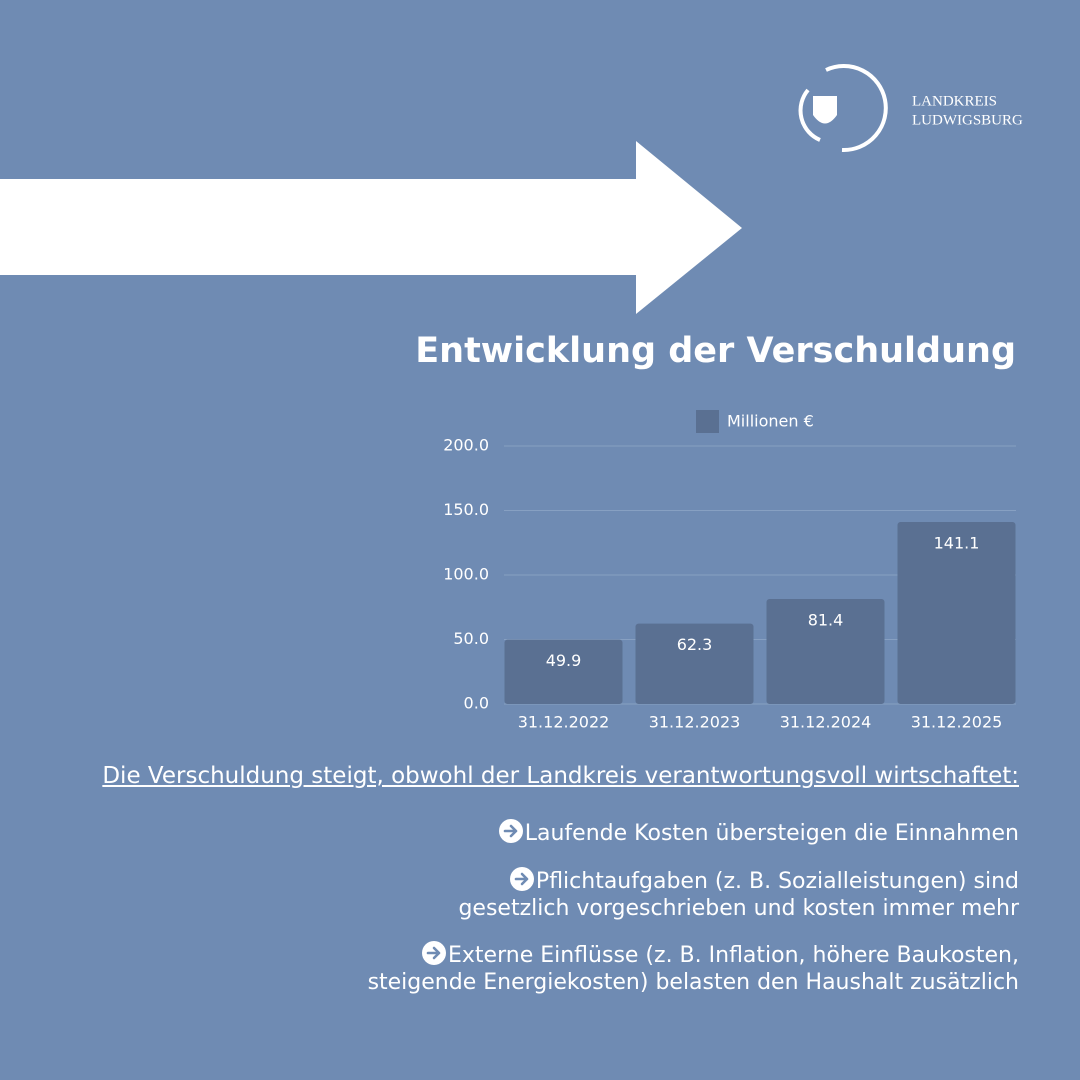 The image size is (1080, 1080). I want to click on legend-swatch, so click(707, 421).